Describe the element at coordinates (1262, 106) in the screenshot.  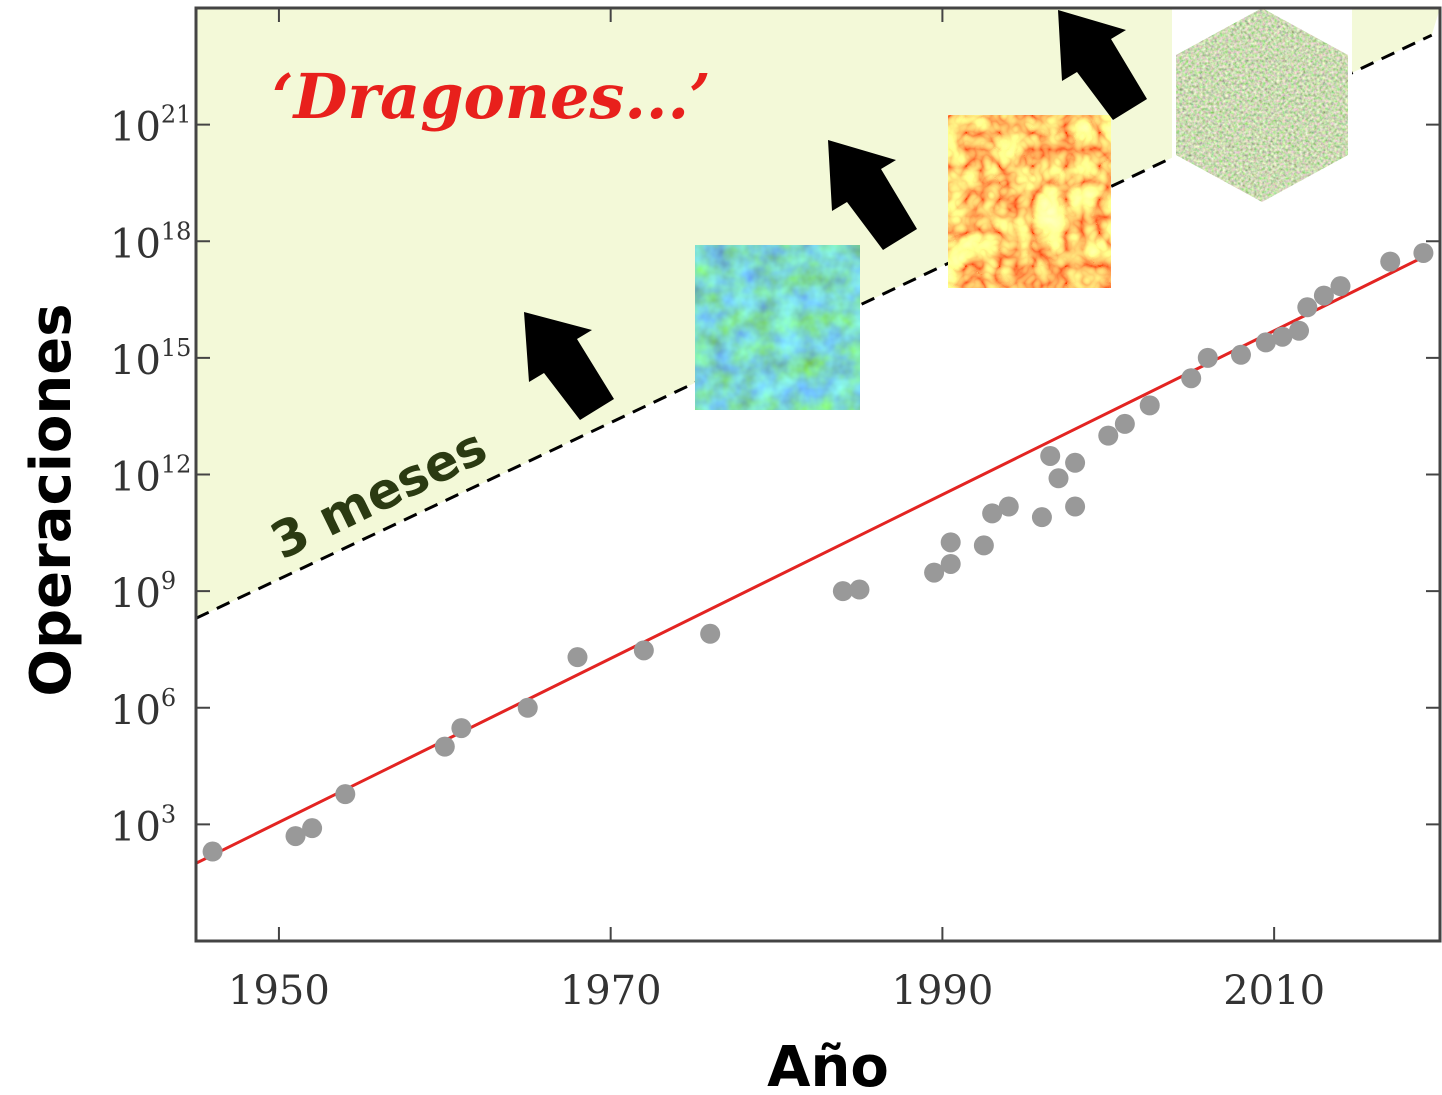
I see `virus-capsid-inset` at that location.